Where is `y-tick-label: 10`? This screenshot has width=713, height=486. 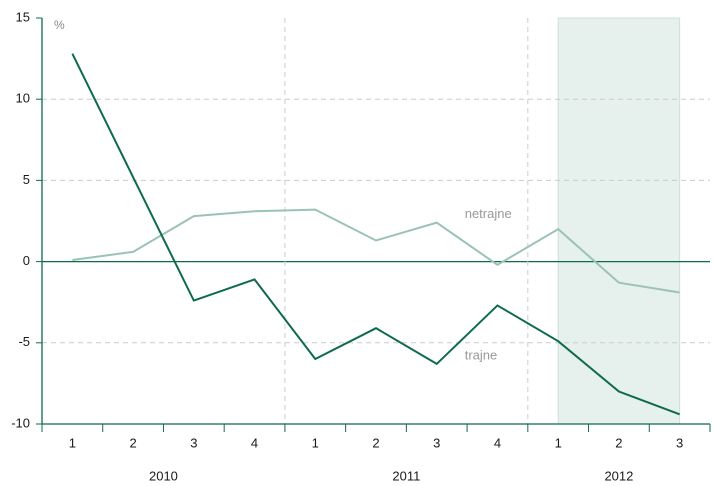
y-tick-label: 10 is located at coordinates (23, 98).